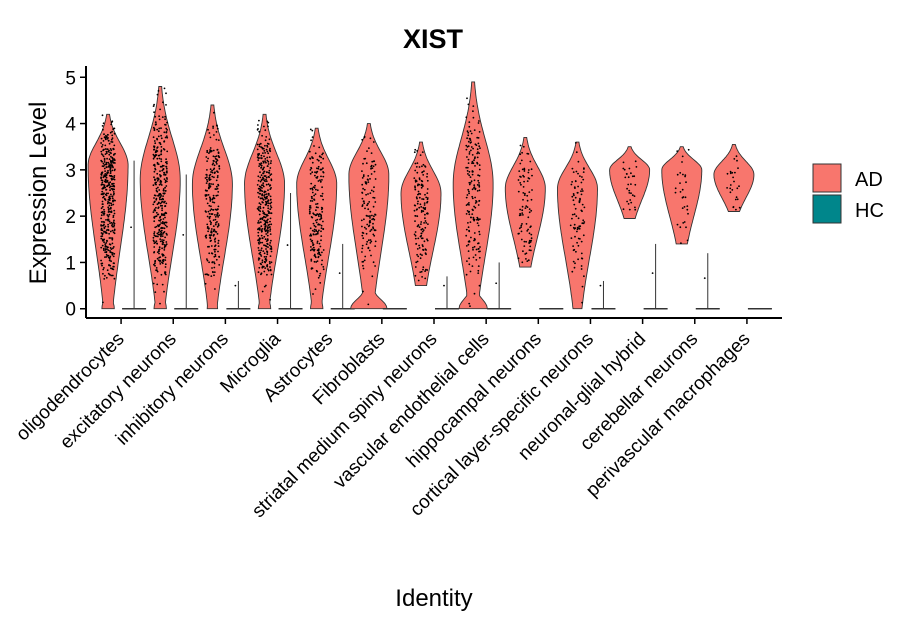 This screenshot has height=636, width=915. What do you see at coordinates (70, 78) in the screenshot?
I see `y-tick-label: 5` at bounding box center [70, 78].